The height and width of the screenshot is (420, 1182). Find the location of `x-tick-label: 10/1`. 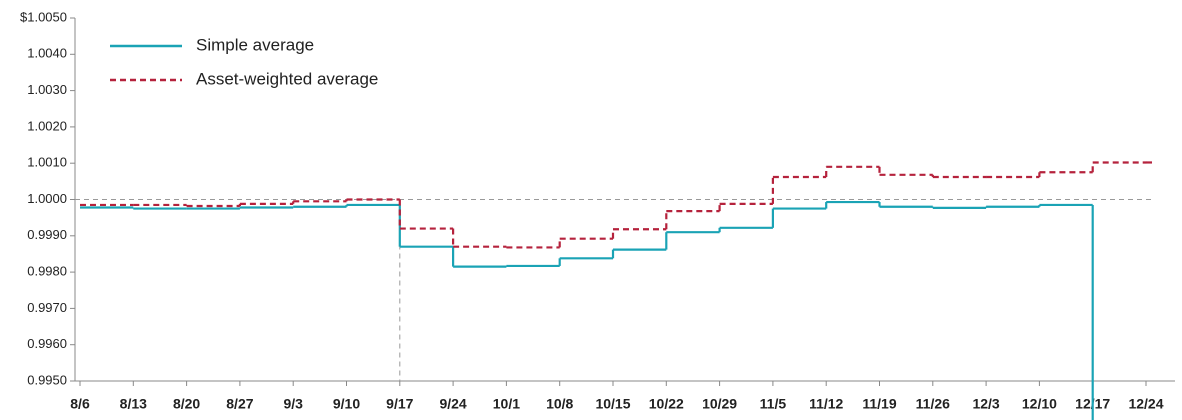

x-tick-label: 10/1 is located at coordinates (506, 404).